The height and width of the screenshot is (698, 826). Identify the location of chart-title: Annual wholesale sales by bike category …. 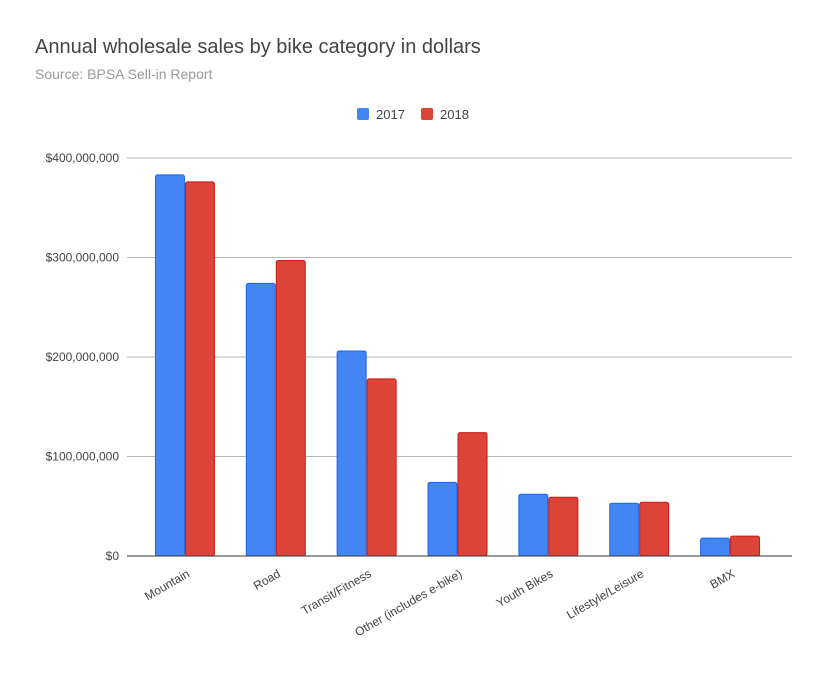
(258, 47).